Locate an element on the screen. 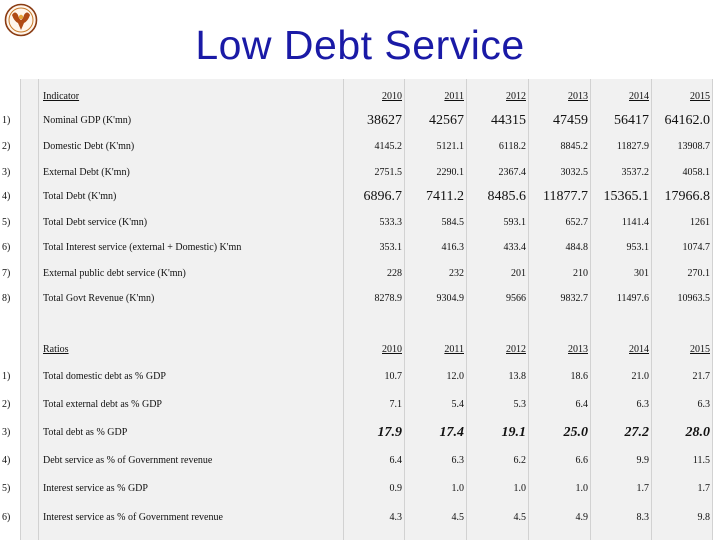  row-label: Nominal GDP (K'mn) is located at coordinates (87, 120).